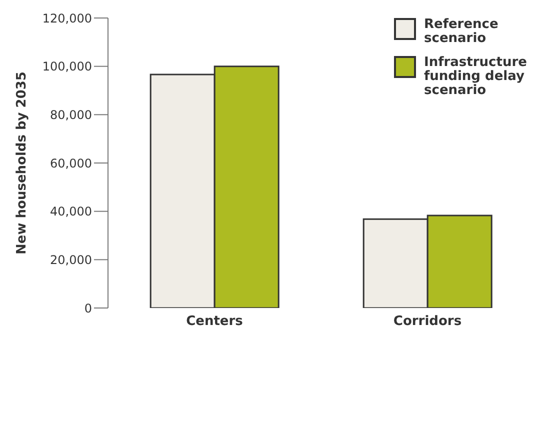 The width and height of the screenshot is (552, 435). Describe the element at coordinates (67, 18) in the screenshot. I see `y-tick-label: 120,000` at that location.